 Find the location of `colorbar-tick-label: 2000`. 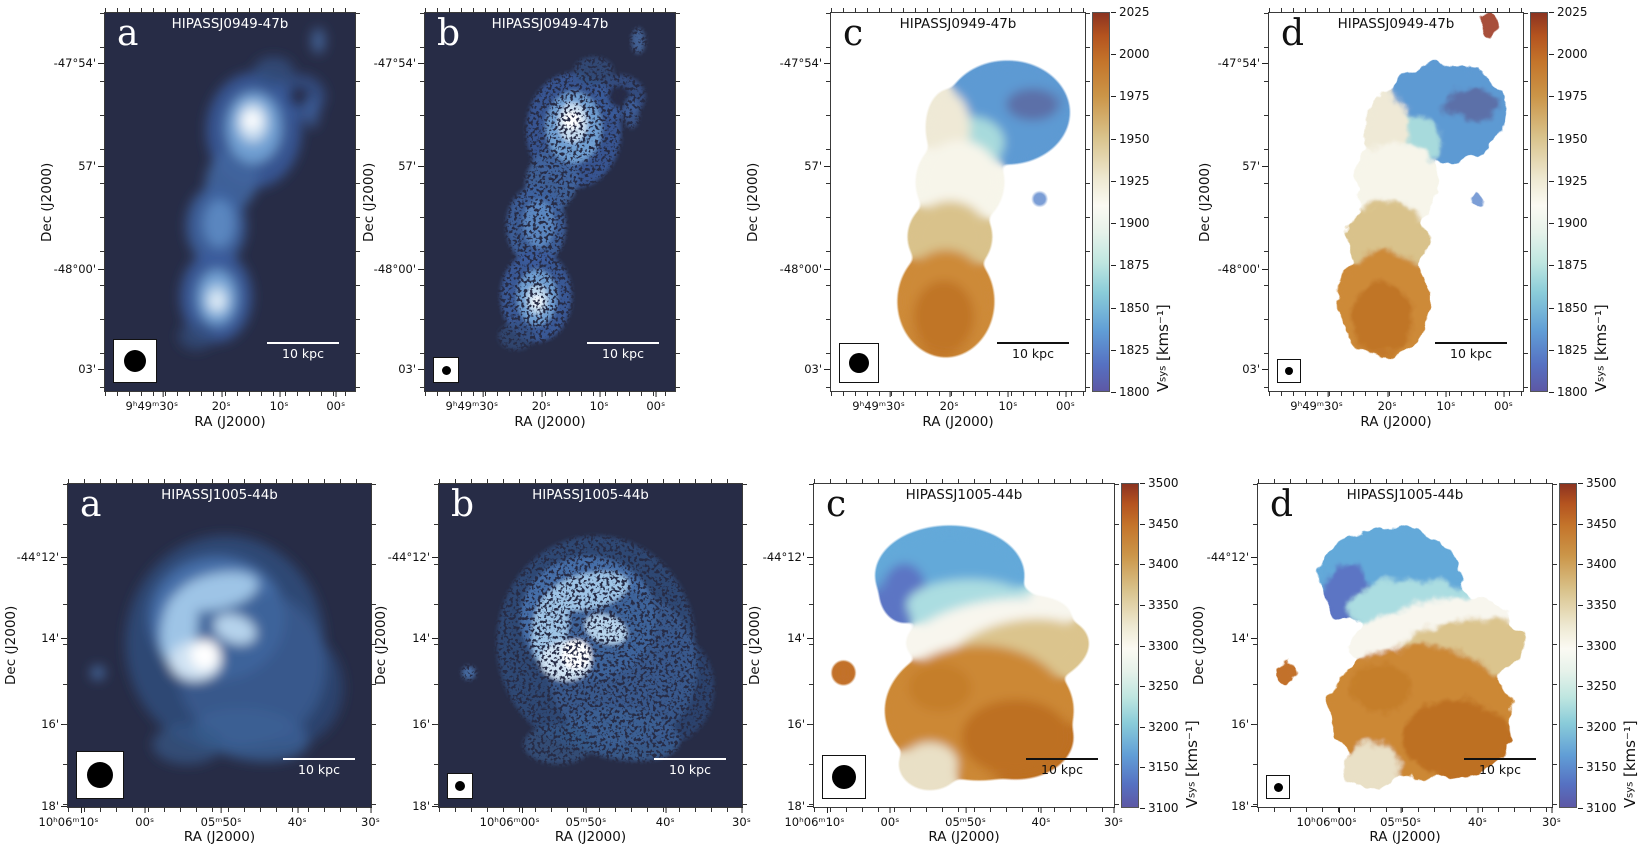

colorbar-tick-label: 2000 is located at coordinates (1130, 54).